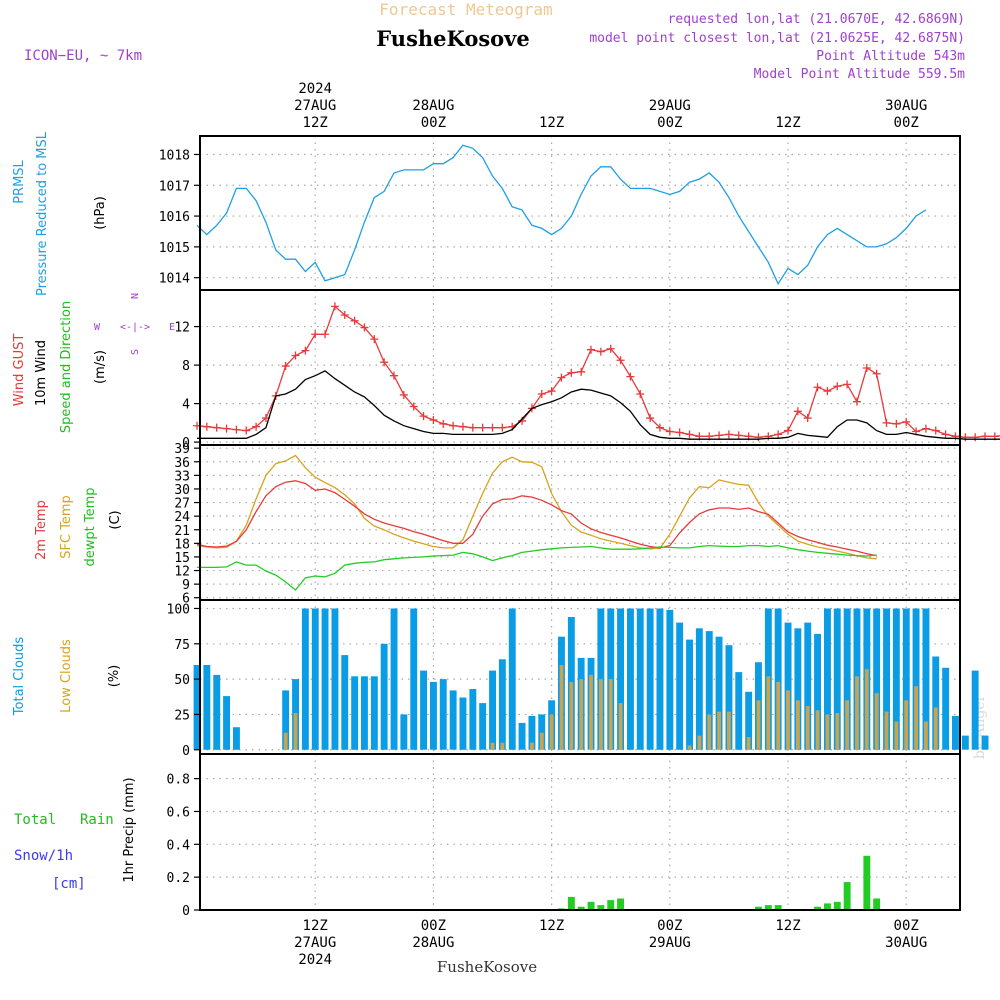 The height and width of the screenshot is (1000, 1000). What do you see at coordinates (182, 463) in the screenshot?
I see `y-tick-label: 36` at bounding box center [182, 463].